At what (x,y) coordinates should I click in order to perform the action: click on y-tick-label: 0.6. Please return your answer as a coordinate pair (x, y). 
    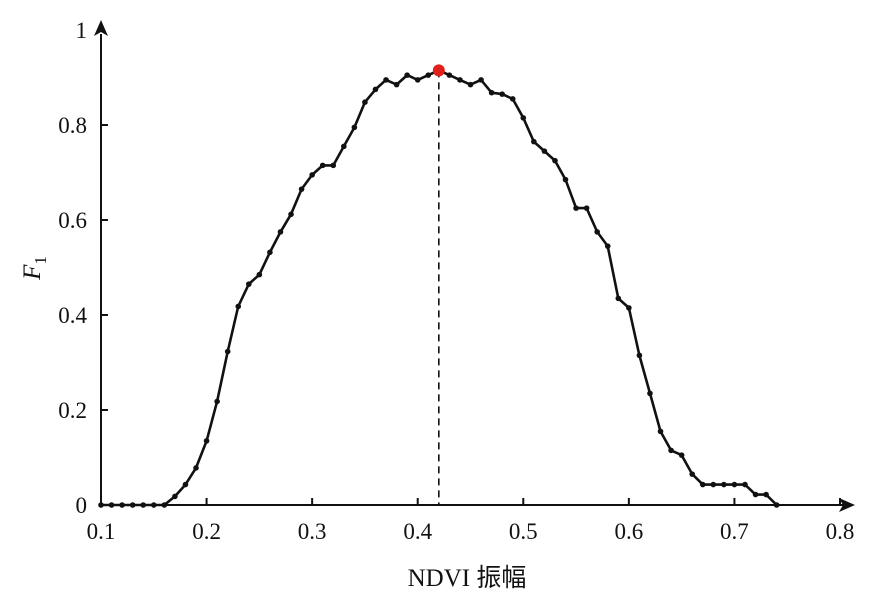
    Looking at the image, I should click on (72, 220).